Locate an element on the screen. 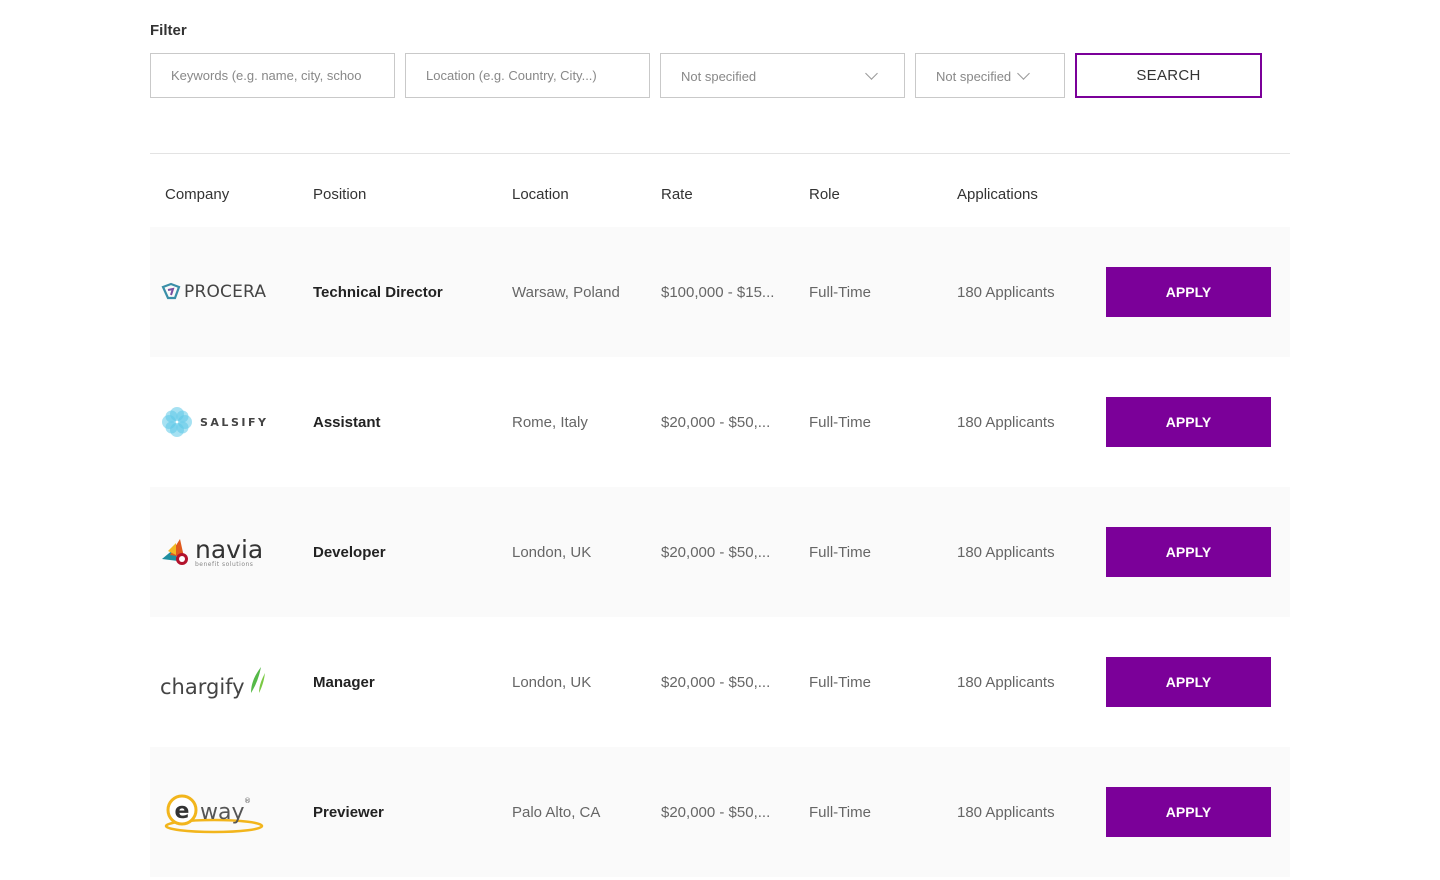 This screenshot has height=880, width=1440. company-logo-salsify: SALSIFY is located at coordinates (215, 422).